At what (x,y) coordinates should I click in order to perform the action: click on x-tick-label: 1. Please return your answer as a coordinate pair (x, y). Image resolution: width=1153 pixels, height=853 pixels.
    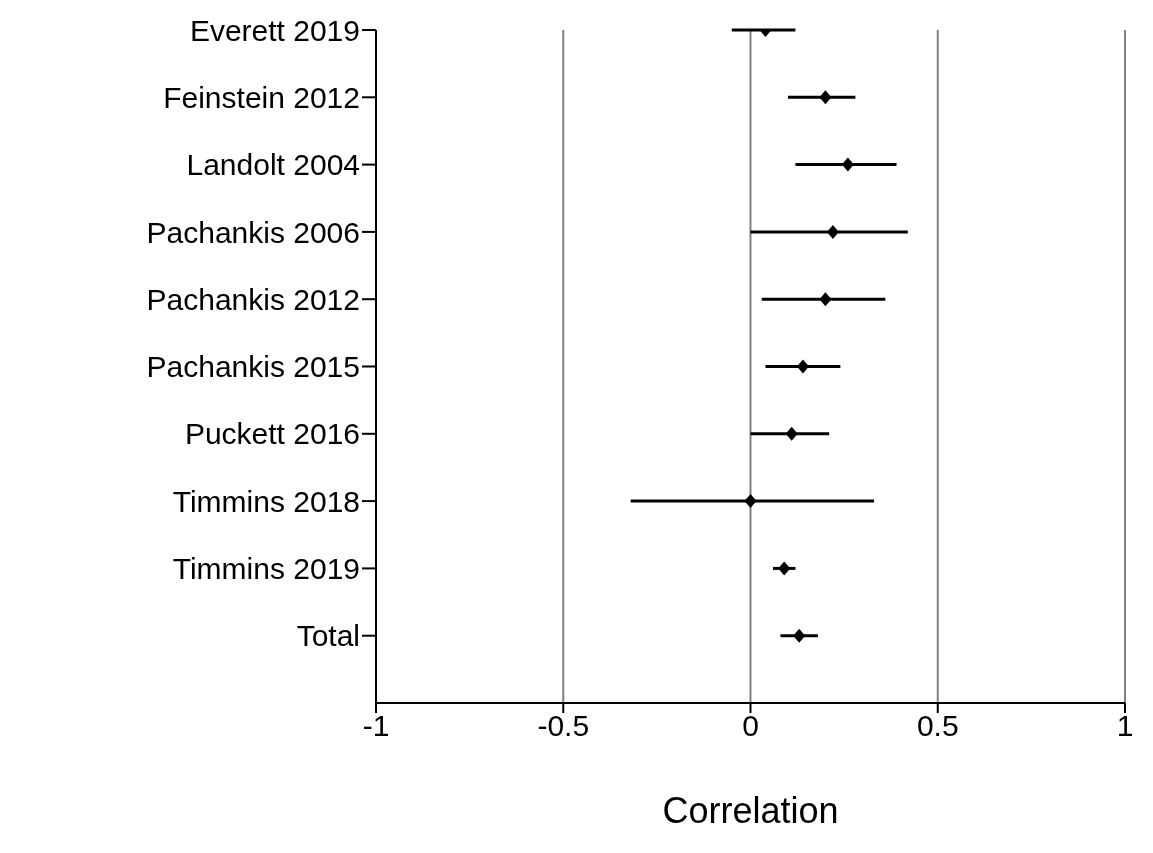
    Looking at the image, I should click on (1125, 726).